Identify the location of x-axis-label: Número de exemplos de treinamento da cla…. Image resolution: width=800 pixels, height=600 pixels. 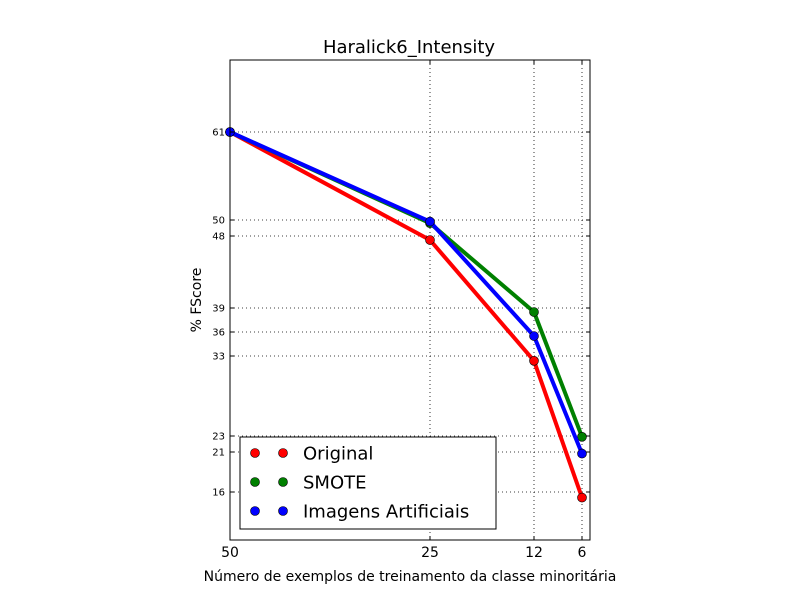
(410, 577).